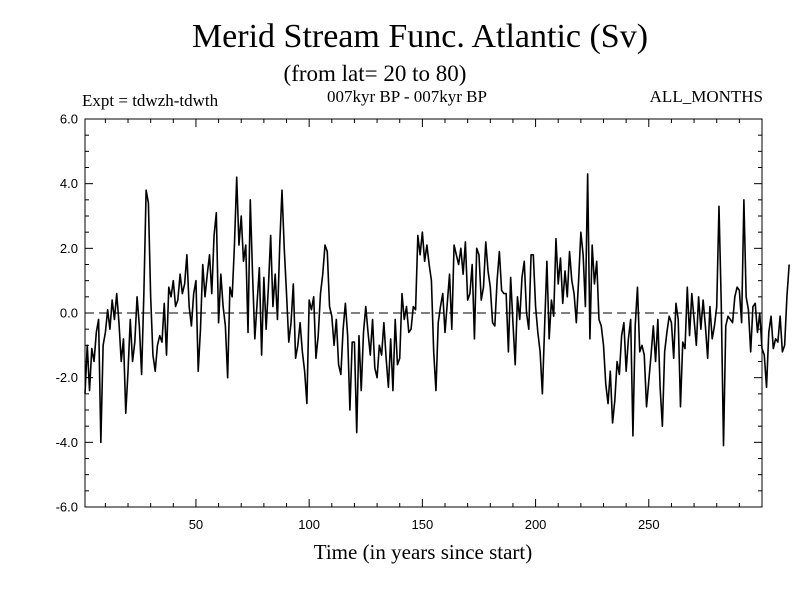  What do you see at coordinates (69, 313) in the screenshot?
I see `y-tick-label: 0.0` at bounding box center [69, 313].